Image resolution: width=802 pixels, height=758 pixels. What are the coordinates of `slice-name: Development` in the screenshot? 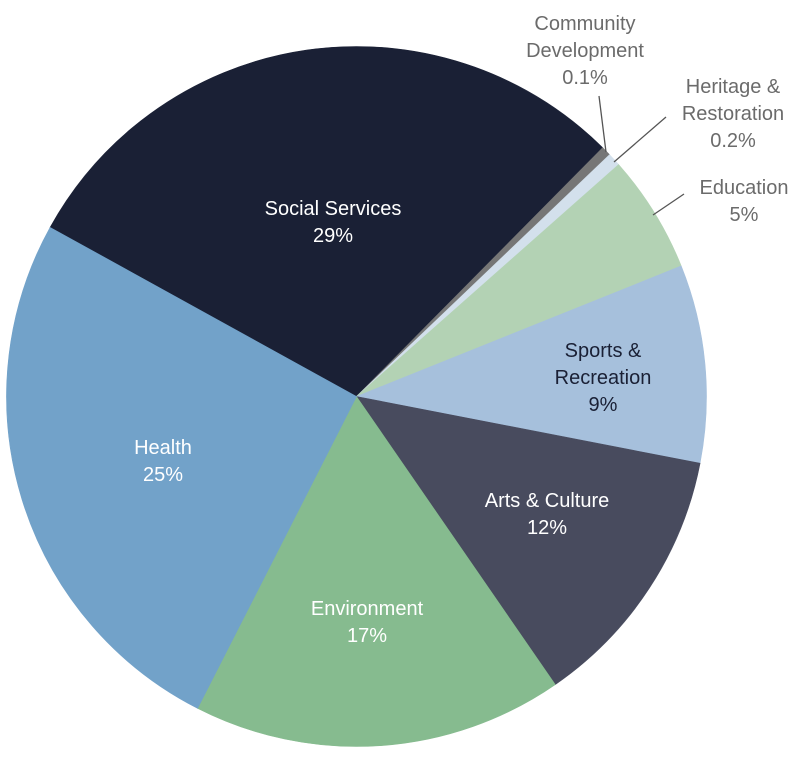 It's located at (585, 51).